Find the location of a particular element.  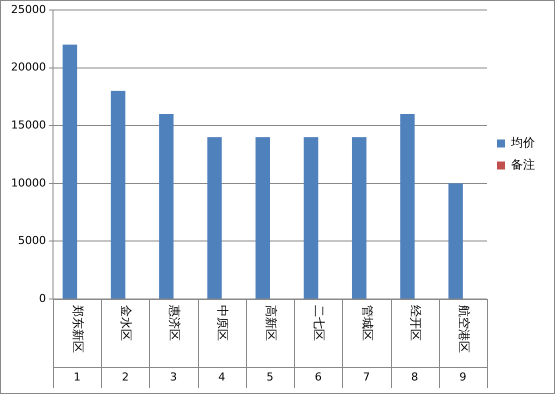

x-tick-label: 二七区 is located at coordinates (319, 323).